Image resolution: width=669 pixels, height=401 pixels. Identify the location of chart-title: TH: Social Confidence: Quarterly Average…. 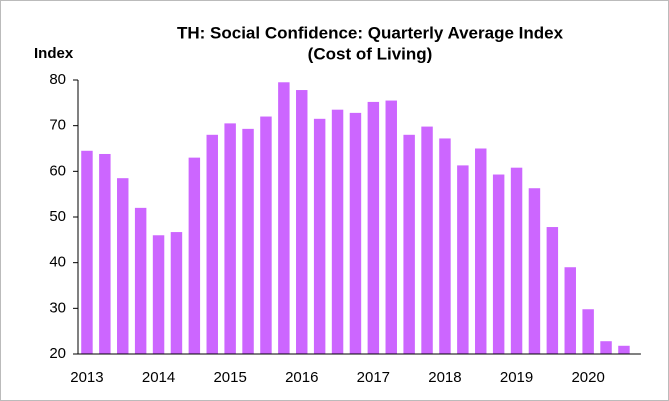
(370, 32).